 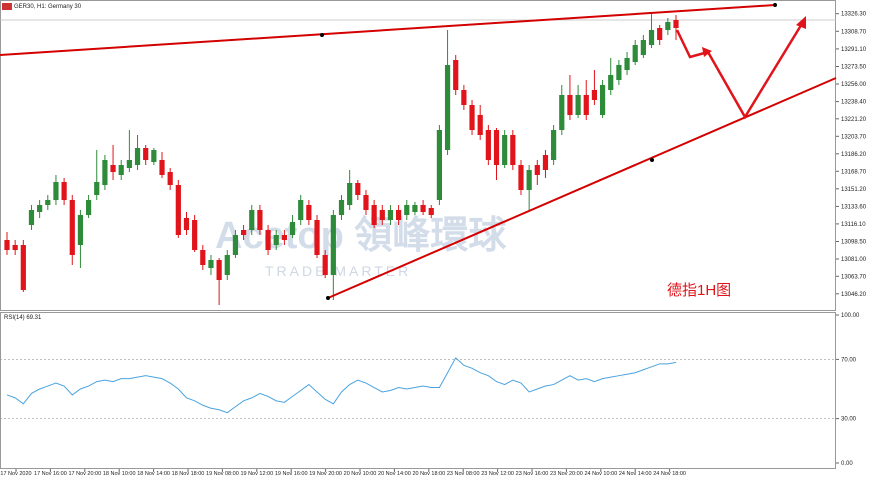 I want to click on x-tick-label: 20 Nov 10:00, so click(x=360, y=474).